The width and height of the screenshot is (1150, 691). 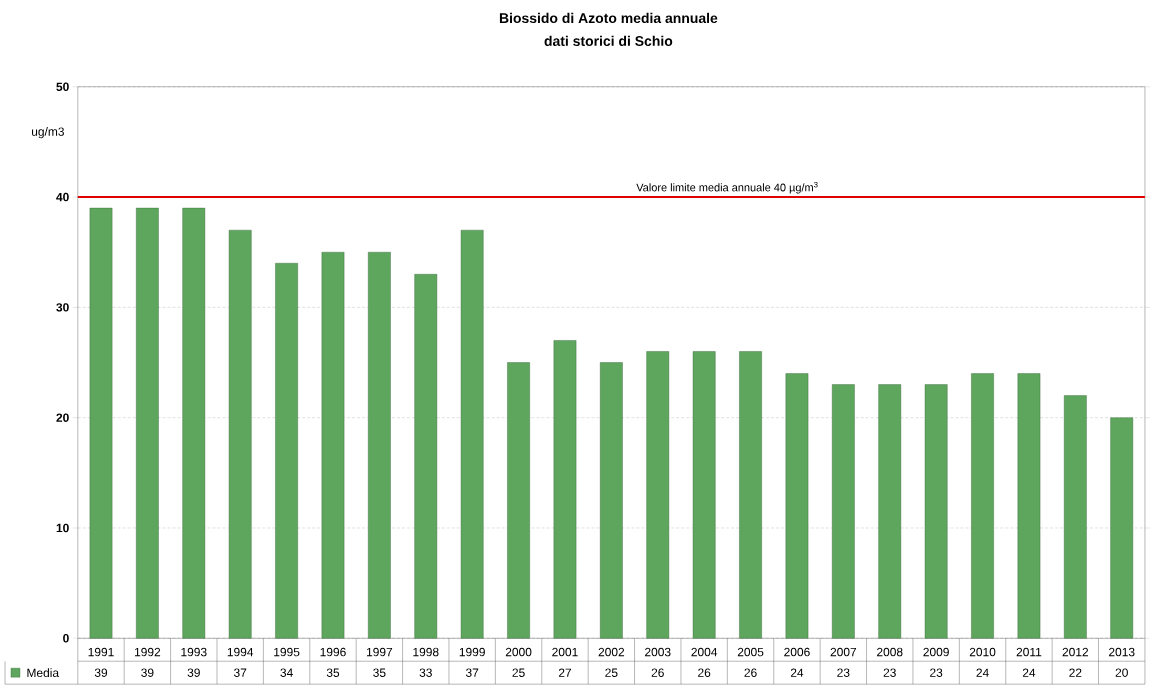 What do you see at coordinates (194, 652) in the screenshot?
I see `x-tick-label: 1993` at bounding box center [194, 652].